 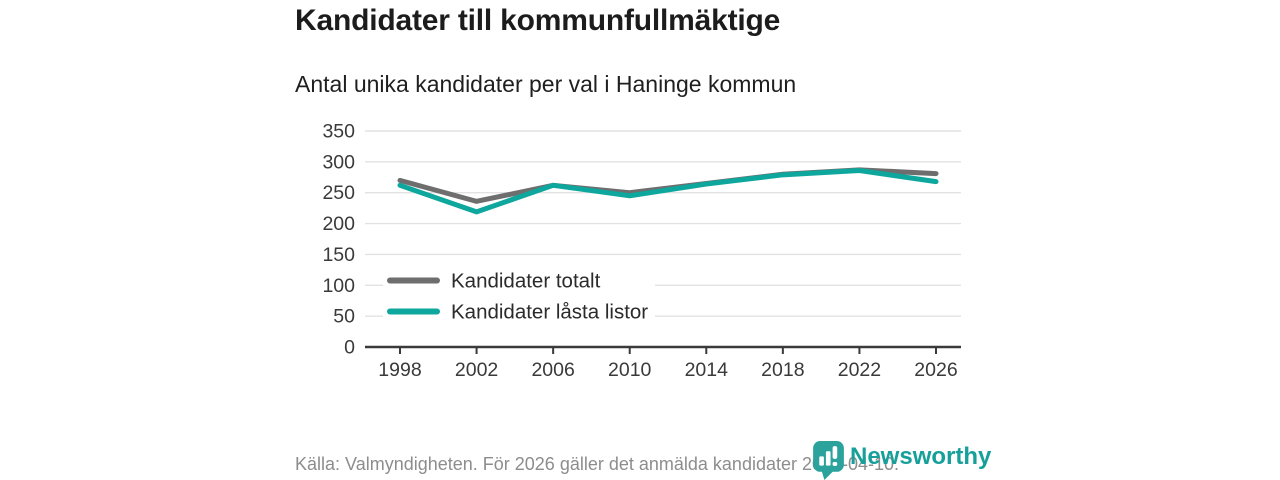 What do you see at coordinates (630, 370) in the screenshot?
I see `x-axis-tick-label: 2010` at bounding box center [630, 370].